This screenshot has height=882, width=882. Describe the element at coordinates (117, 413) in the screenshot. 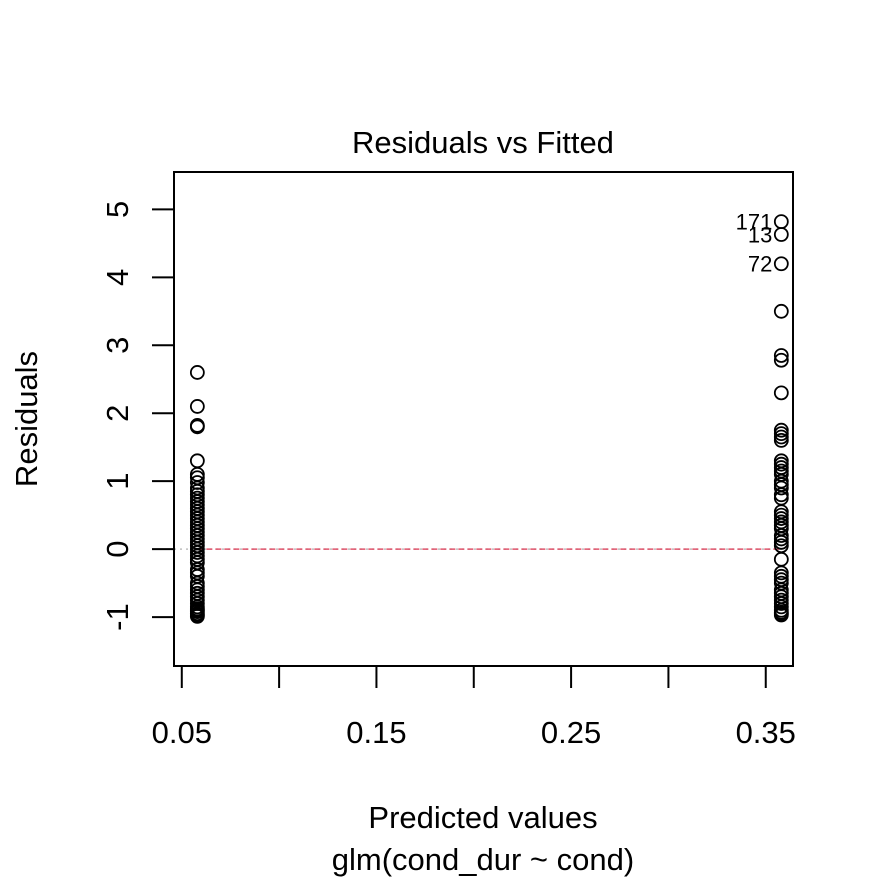

I see `y-tick-label: 2` at that location.